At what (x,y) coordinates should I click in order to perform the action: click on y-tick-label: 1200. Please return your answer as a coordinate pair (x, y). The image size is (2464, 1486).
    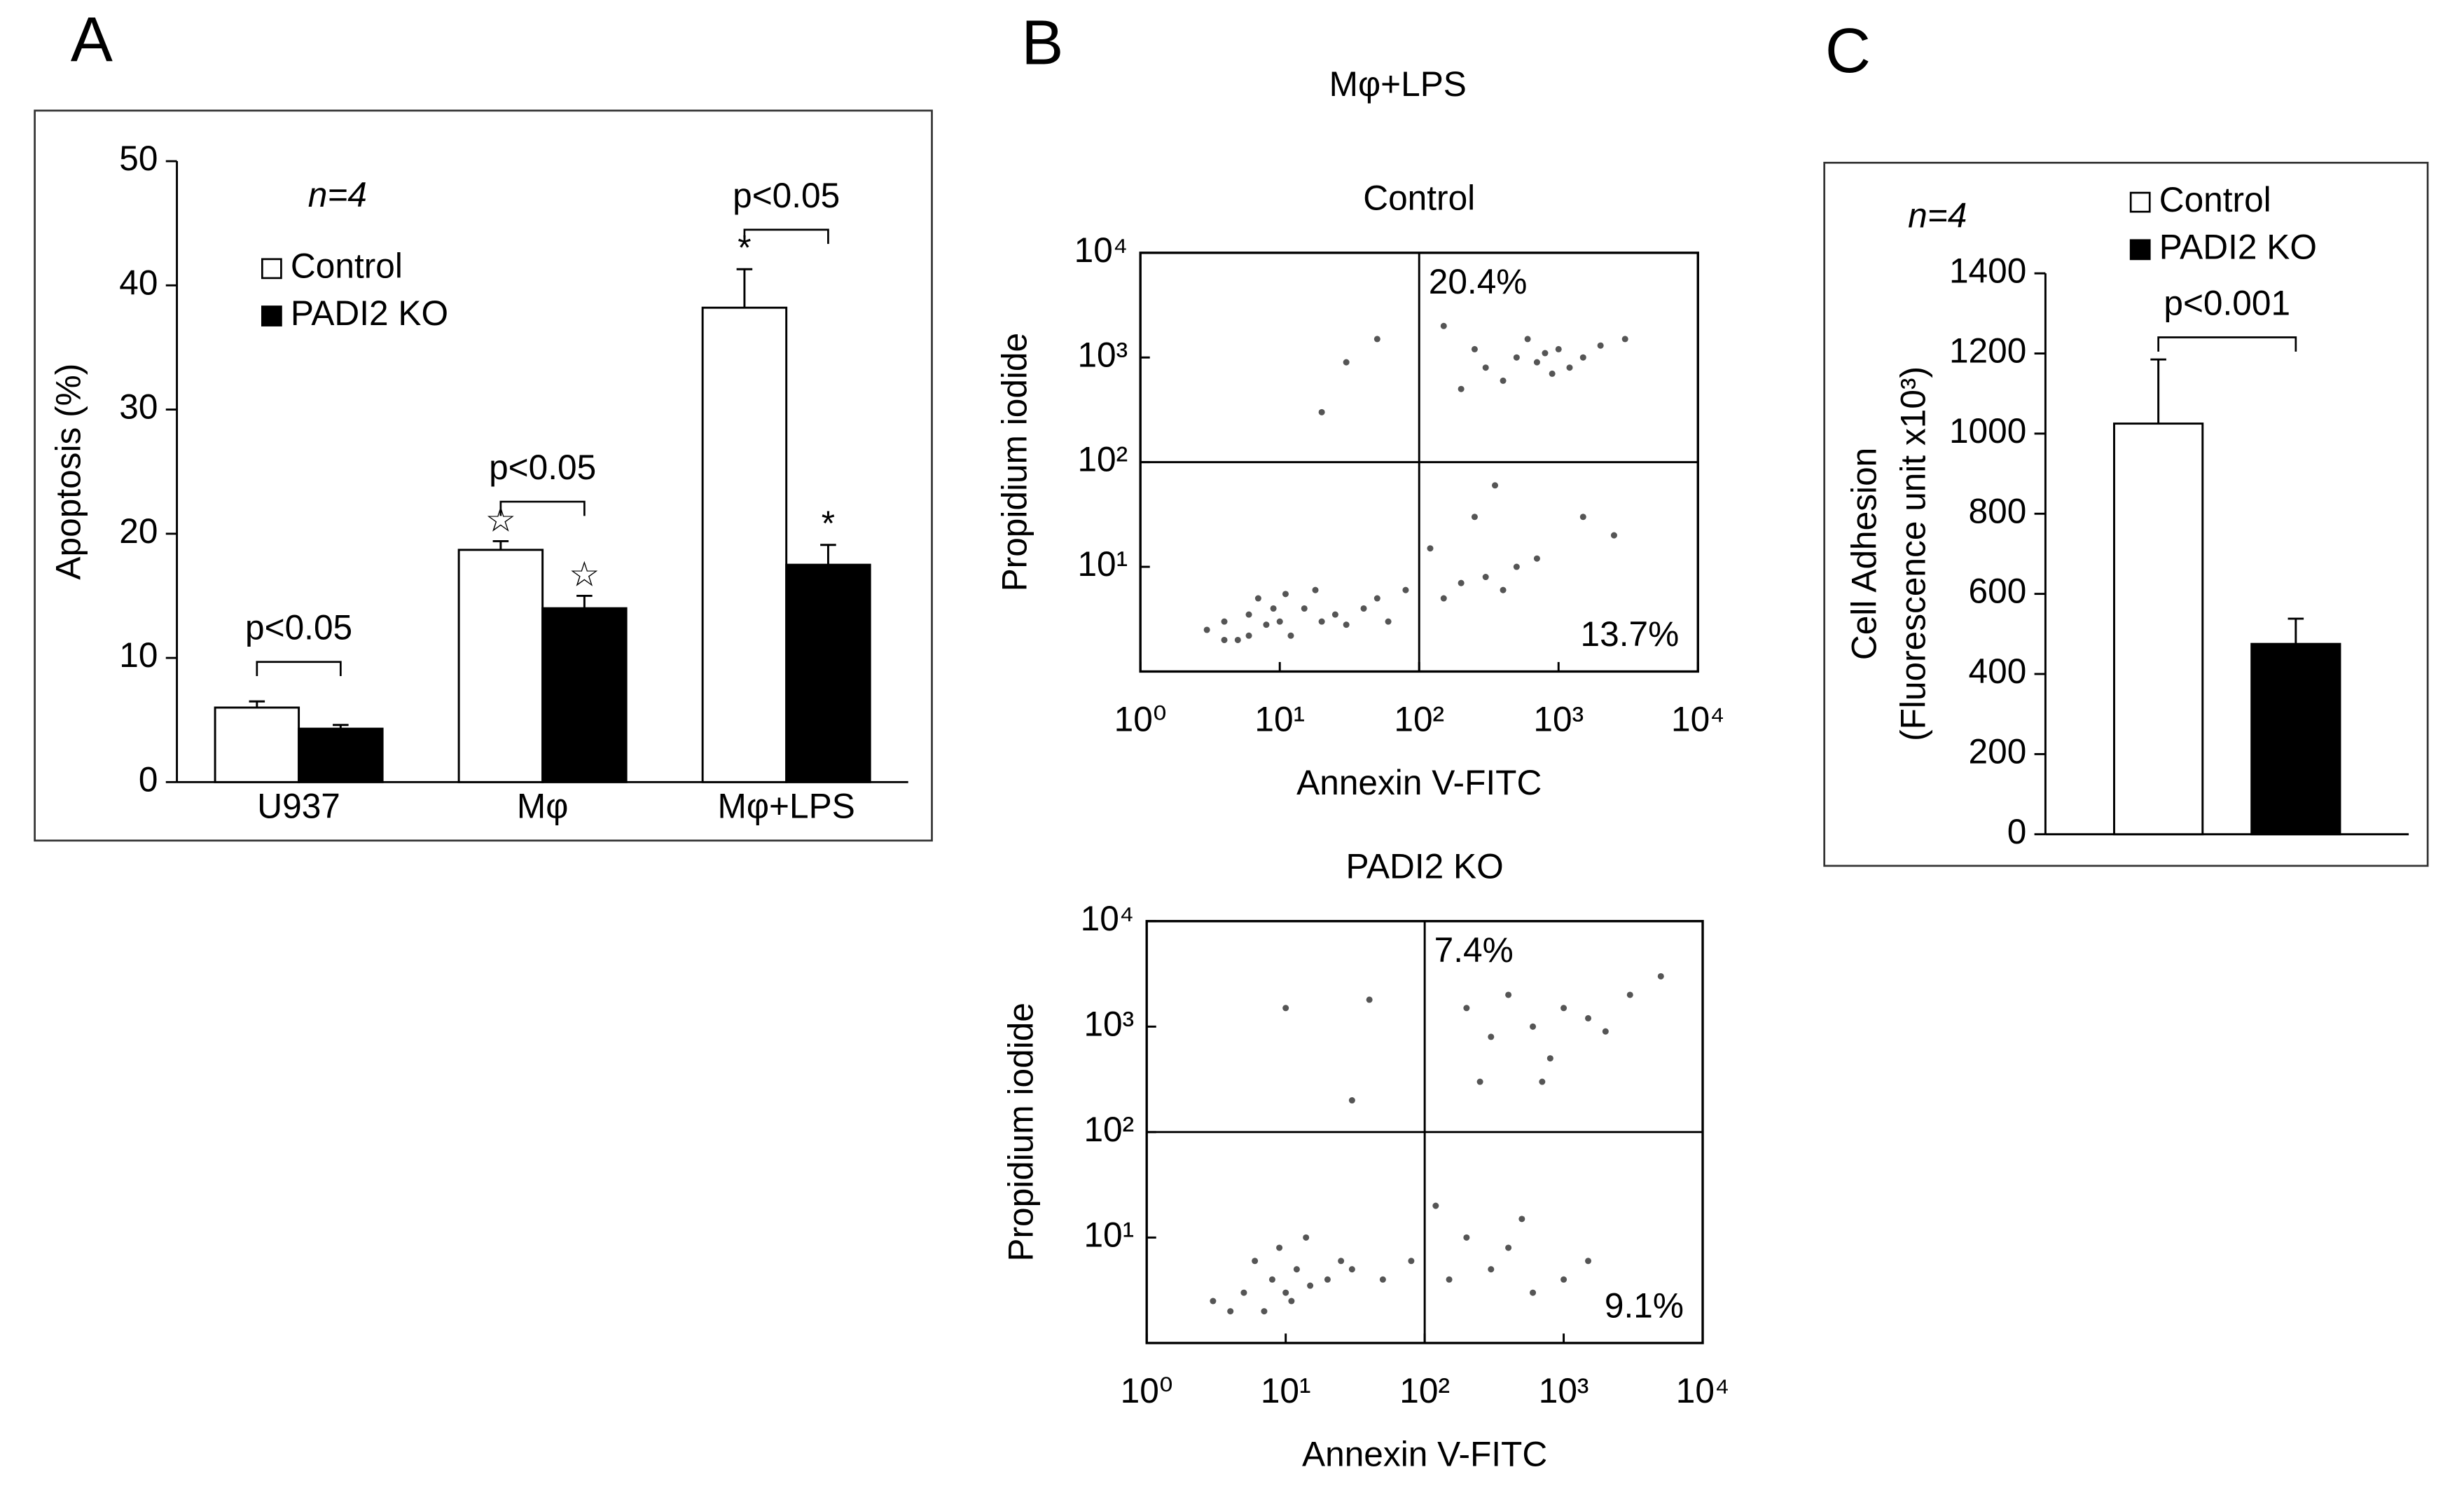
    Looking at the image, I should click on (1987, 351).